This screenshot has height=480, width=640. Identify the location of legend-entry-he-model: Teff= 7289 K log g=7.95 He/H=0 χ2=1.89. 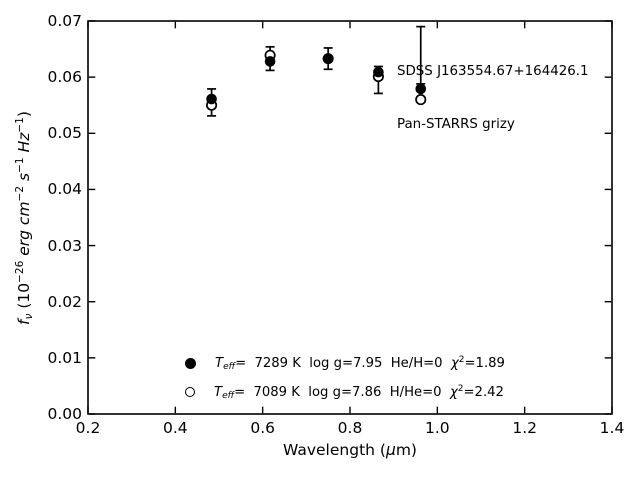
(345, 363).